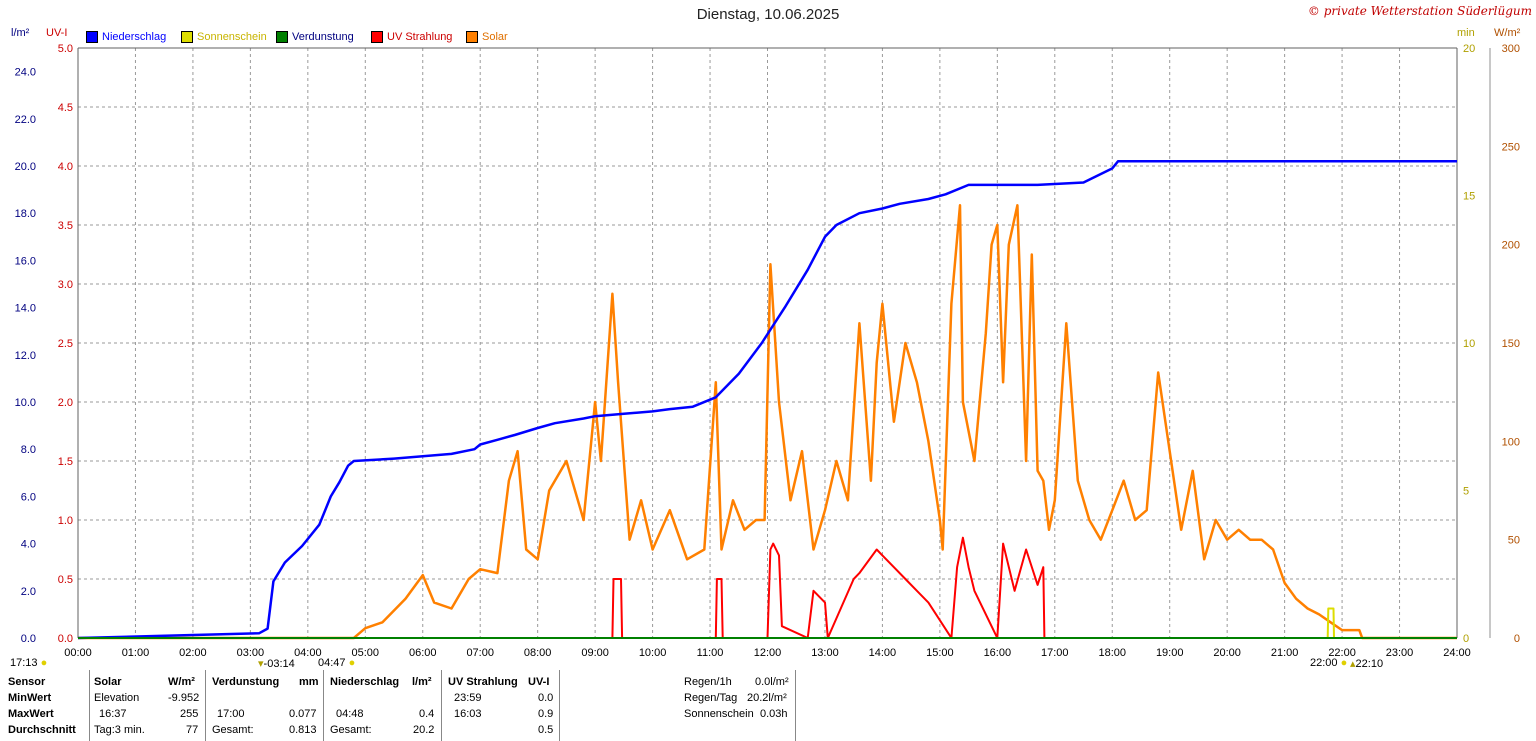  What do you see at coordinates (136, 653) in the screenshot?
I see `x-tick-label: 01:00` at bounding box center [136, 653].